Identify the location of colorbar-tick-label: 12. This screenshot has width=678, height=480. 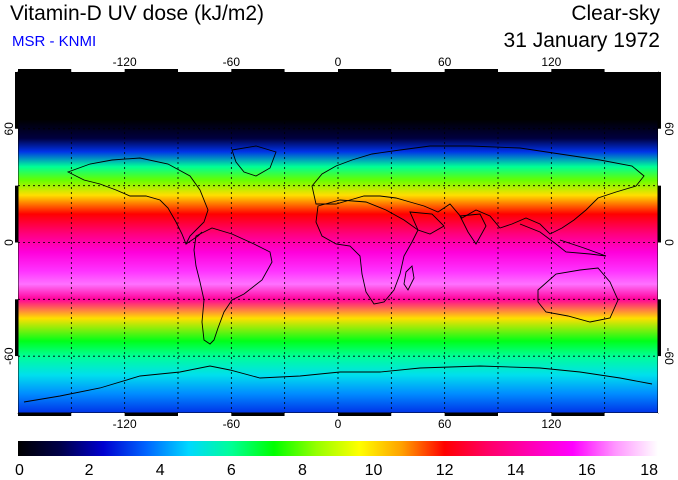
(445, 470).